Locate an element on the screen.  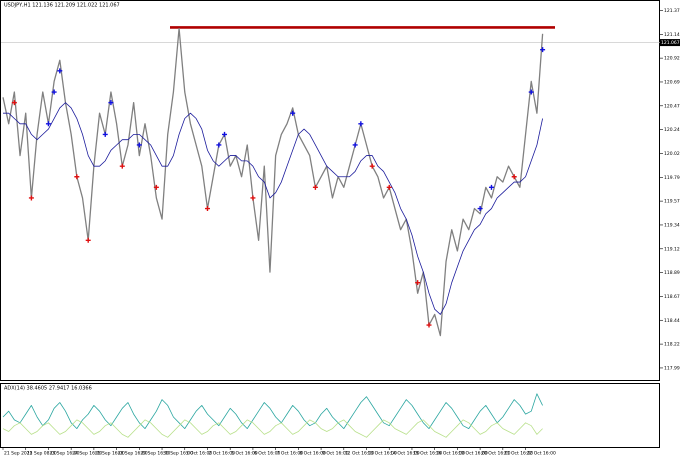
x-tick-label: 25 Sep 16:00 is located at coordinates (110, 454).